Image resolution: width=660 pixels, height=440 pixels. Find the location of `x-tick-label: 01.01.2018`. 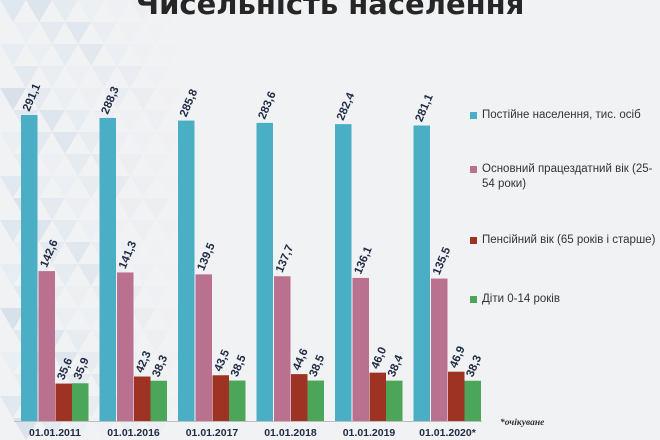

x-tick-label: 01.01.2018 is located at coordinates (290, 433).